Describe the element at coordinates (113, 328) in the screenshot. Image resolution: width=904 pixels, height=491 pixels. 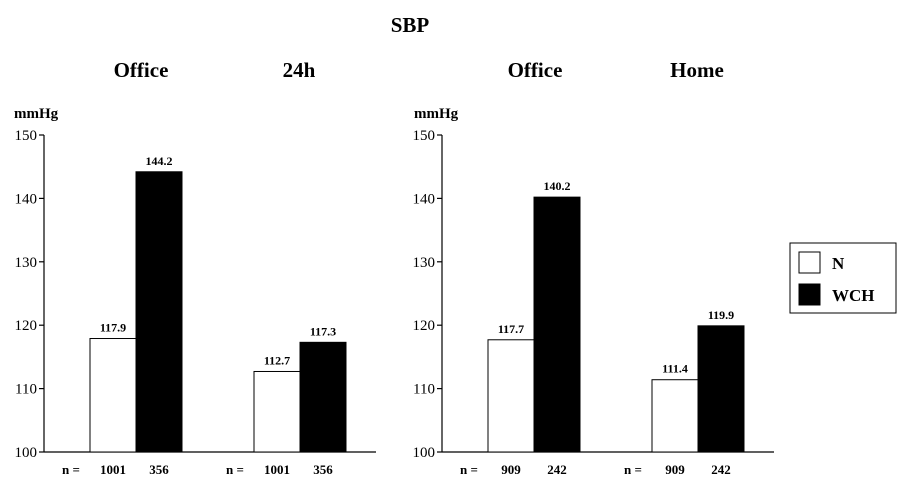
I see `data-label: 117.9` at that location.